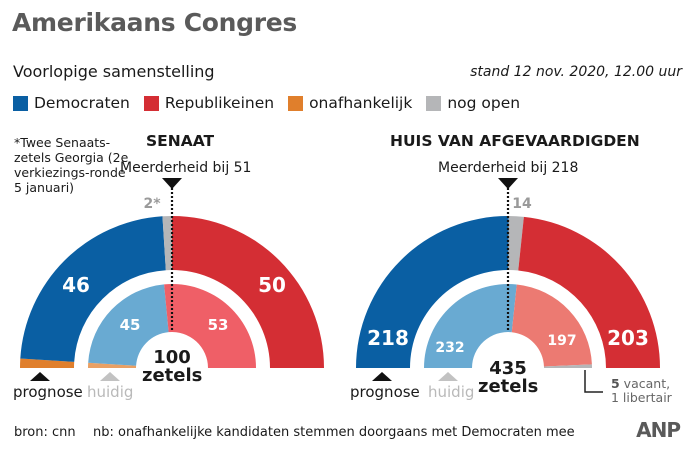 The width and height of the screenshot is (694, 457). What do you see at coordinates (508, 386) in the screenshot?
I see `house-total-unit: zetels` at bounding box center [508, 386].